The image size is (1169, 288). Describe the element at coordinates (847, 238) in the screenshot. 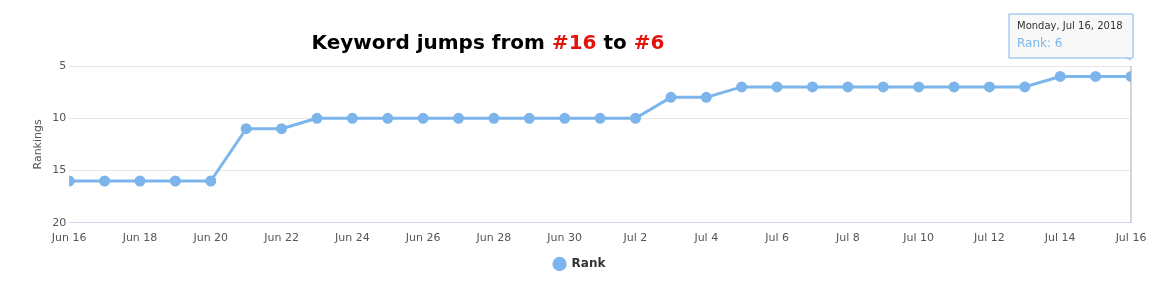

I see `x-tick-label: Jul 8` at that location.